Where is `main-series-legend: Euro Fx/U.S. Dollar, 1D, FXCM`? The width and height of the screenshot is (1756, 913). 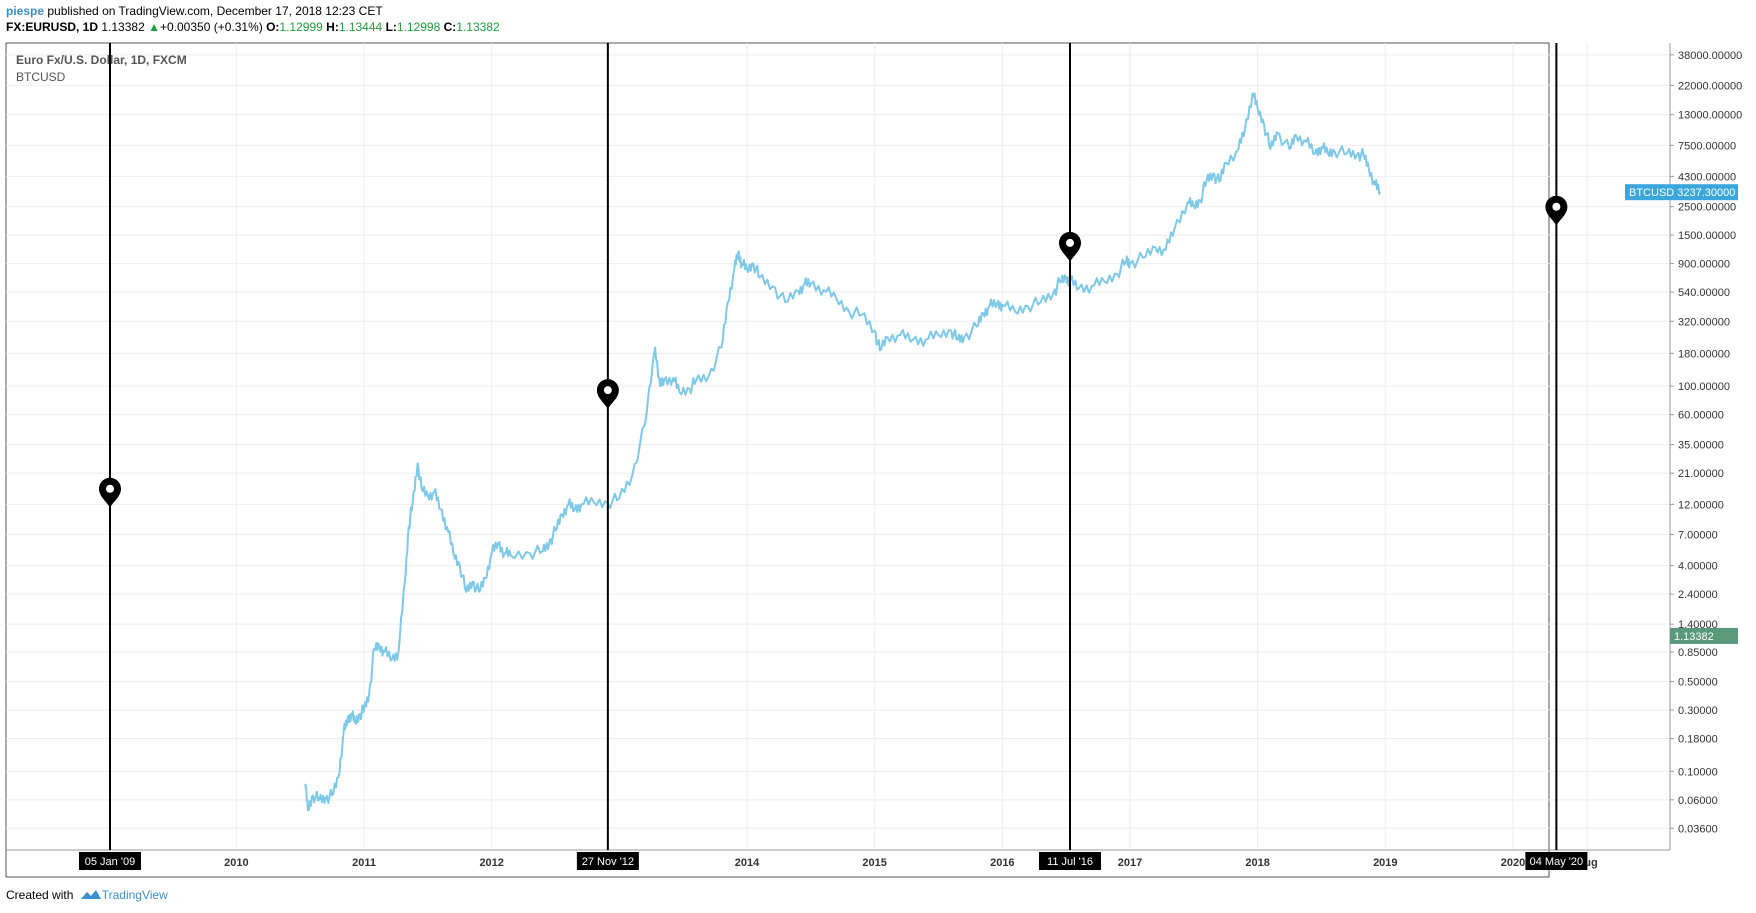
main-series-legend: Euro Fx/U.S. Dollar, 1D, FXCM is located at coordinates (101, 60).